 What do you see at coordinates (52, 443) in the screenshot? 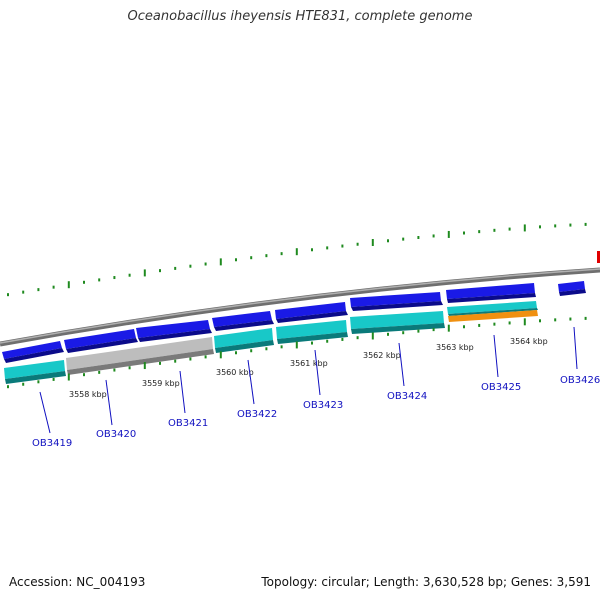
I see `gene-label-ob3419: OB3419` at bounding box center [52, 443].